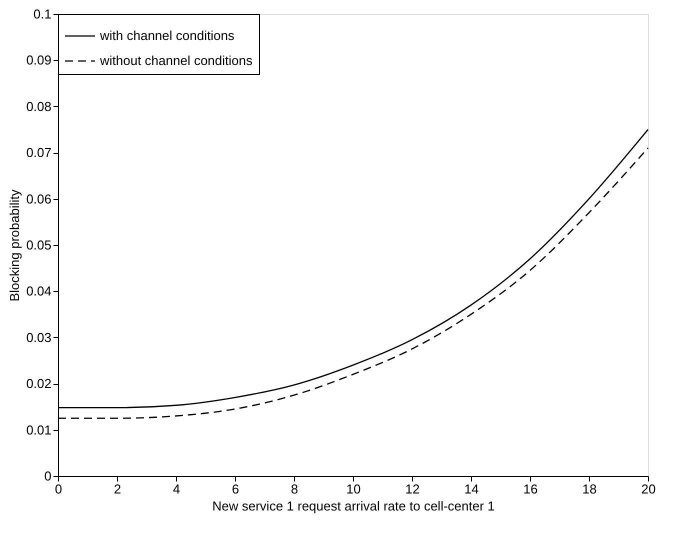  What do you see at coordinates (58, 489) in the screenshot?
I see `x-tick-label: 0` at bounding box center [58, 489].